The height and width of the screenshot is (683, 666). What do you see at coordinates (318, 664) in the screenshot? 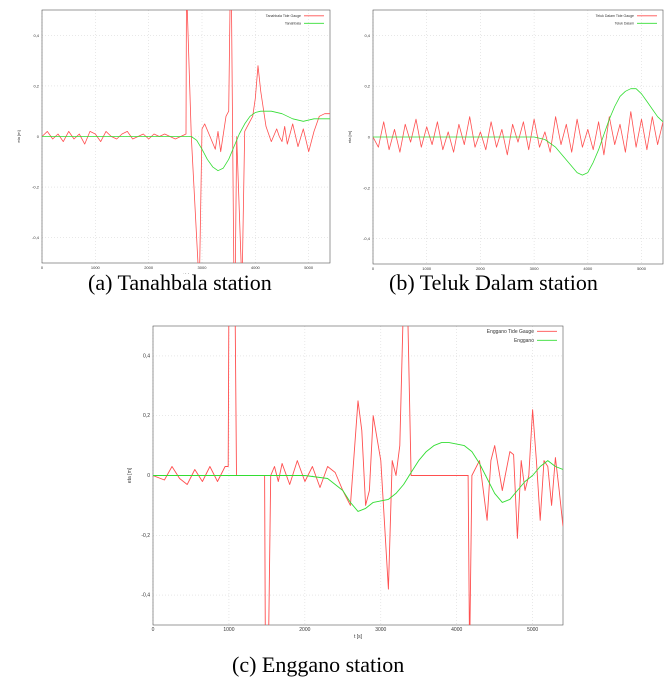
I see `caption-c: (c) Enggano station` at bounding box center [318, 664].